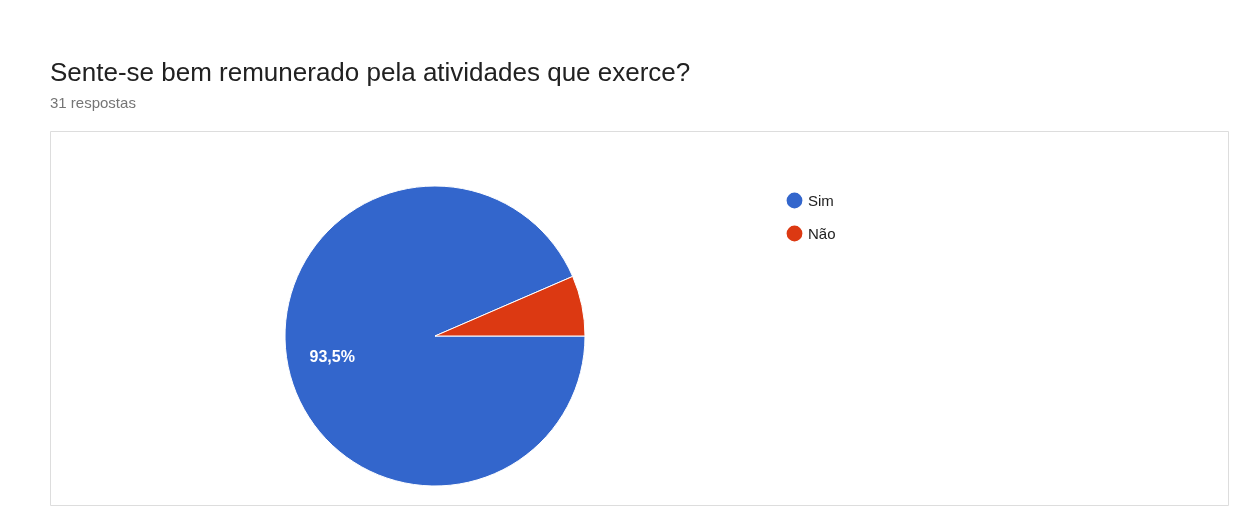 The width and height of the screenshot is (1238, 510). I want to click on chart-title: Sente-se bem remunerado pela atividades que exerce?, so click(370, 72).